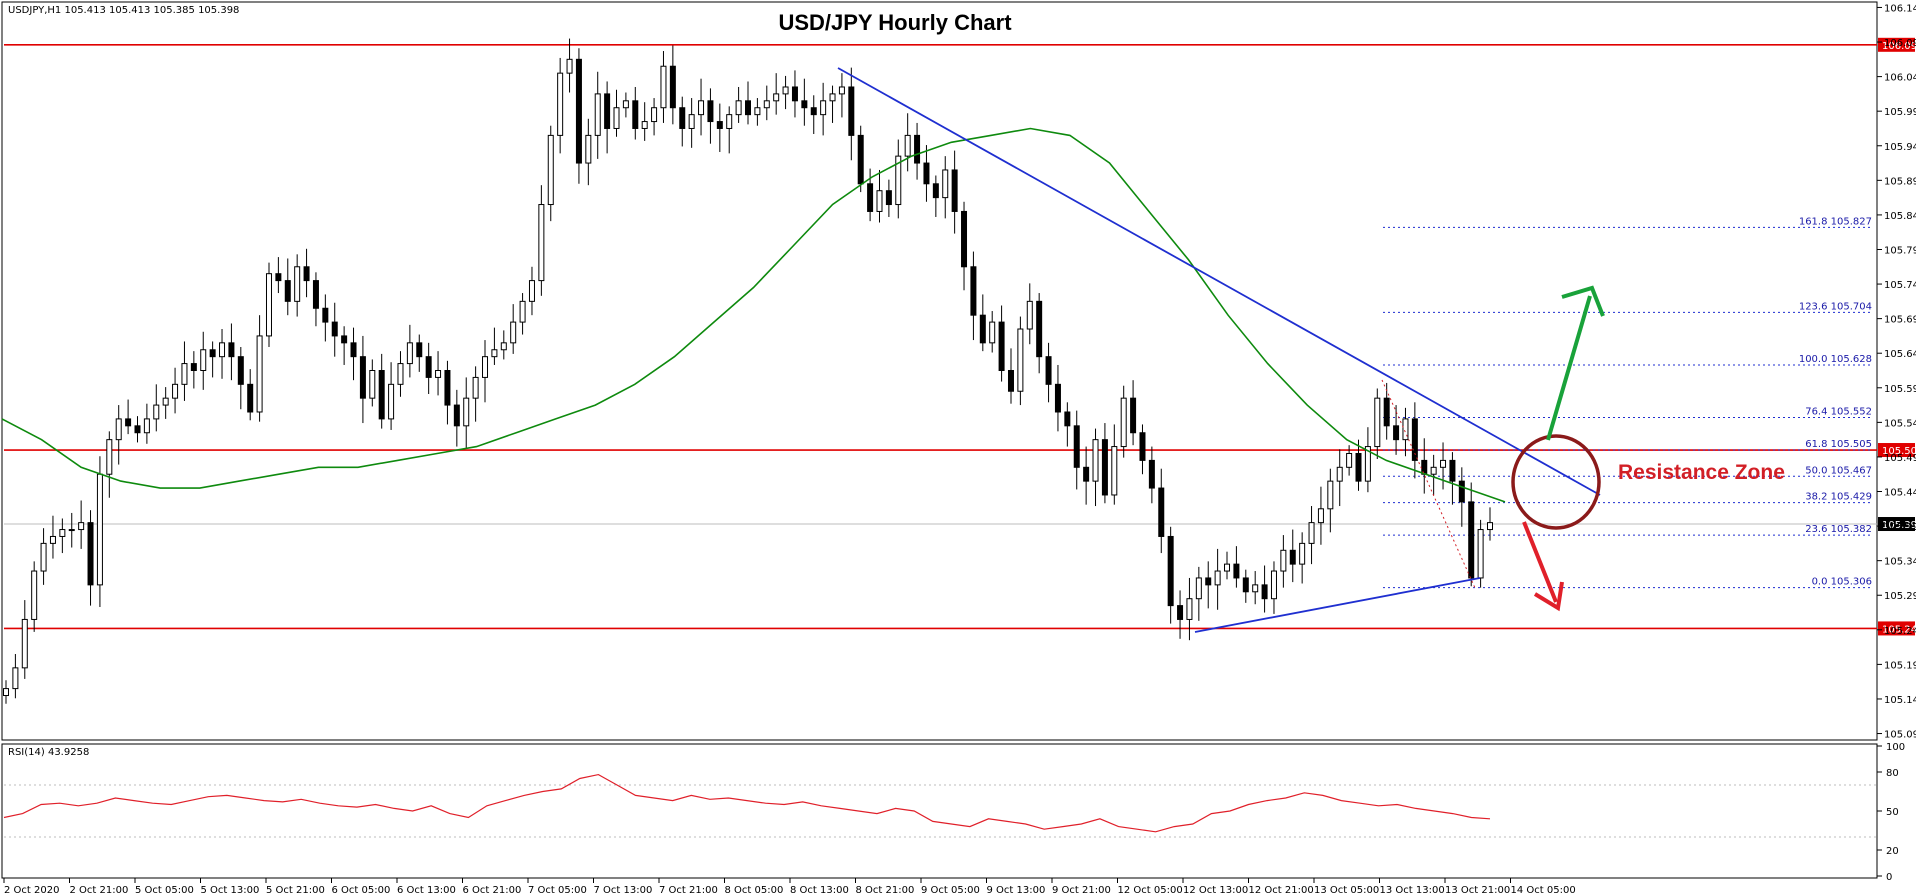 The width and height of the screenshot is (1916, 896). I want to click on level-price-tag, so click(1896, 628).